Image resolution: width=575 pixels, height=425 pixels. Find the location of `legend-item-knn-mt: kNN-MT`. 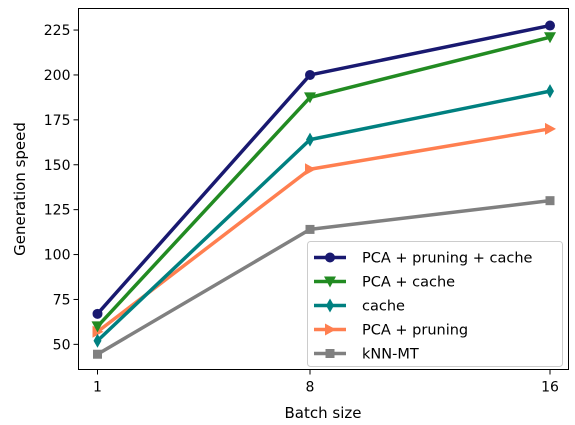

legend-item-knn-mt: kNN-MT is located at coordinates (366, 355).